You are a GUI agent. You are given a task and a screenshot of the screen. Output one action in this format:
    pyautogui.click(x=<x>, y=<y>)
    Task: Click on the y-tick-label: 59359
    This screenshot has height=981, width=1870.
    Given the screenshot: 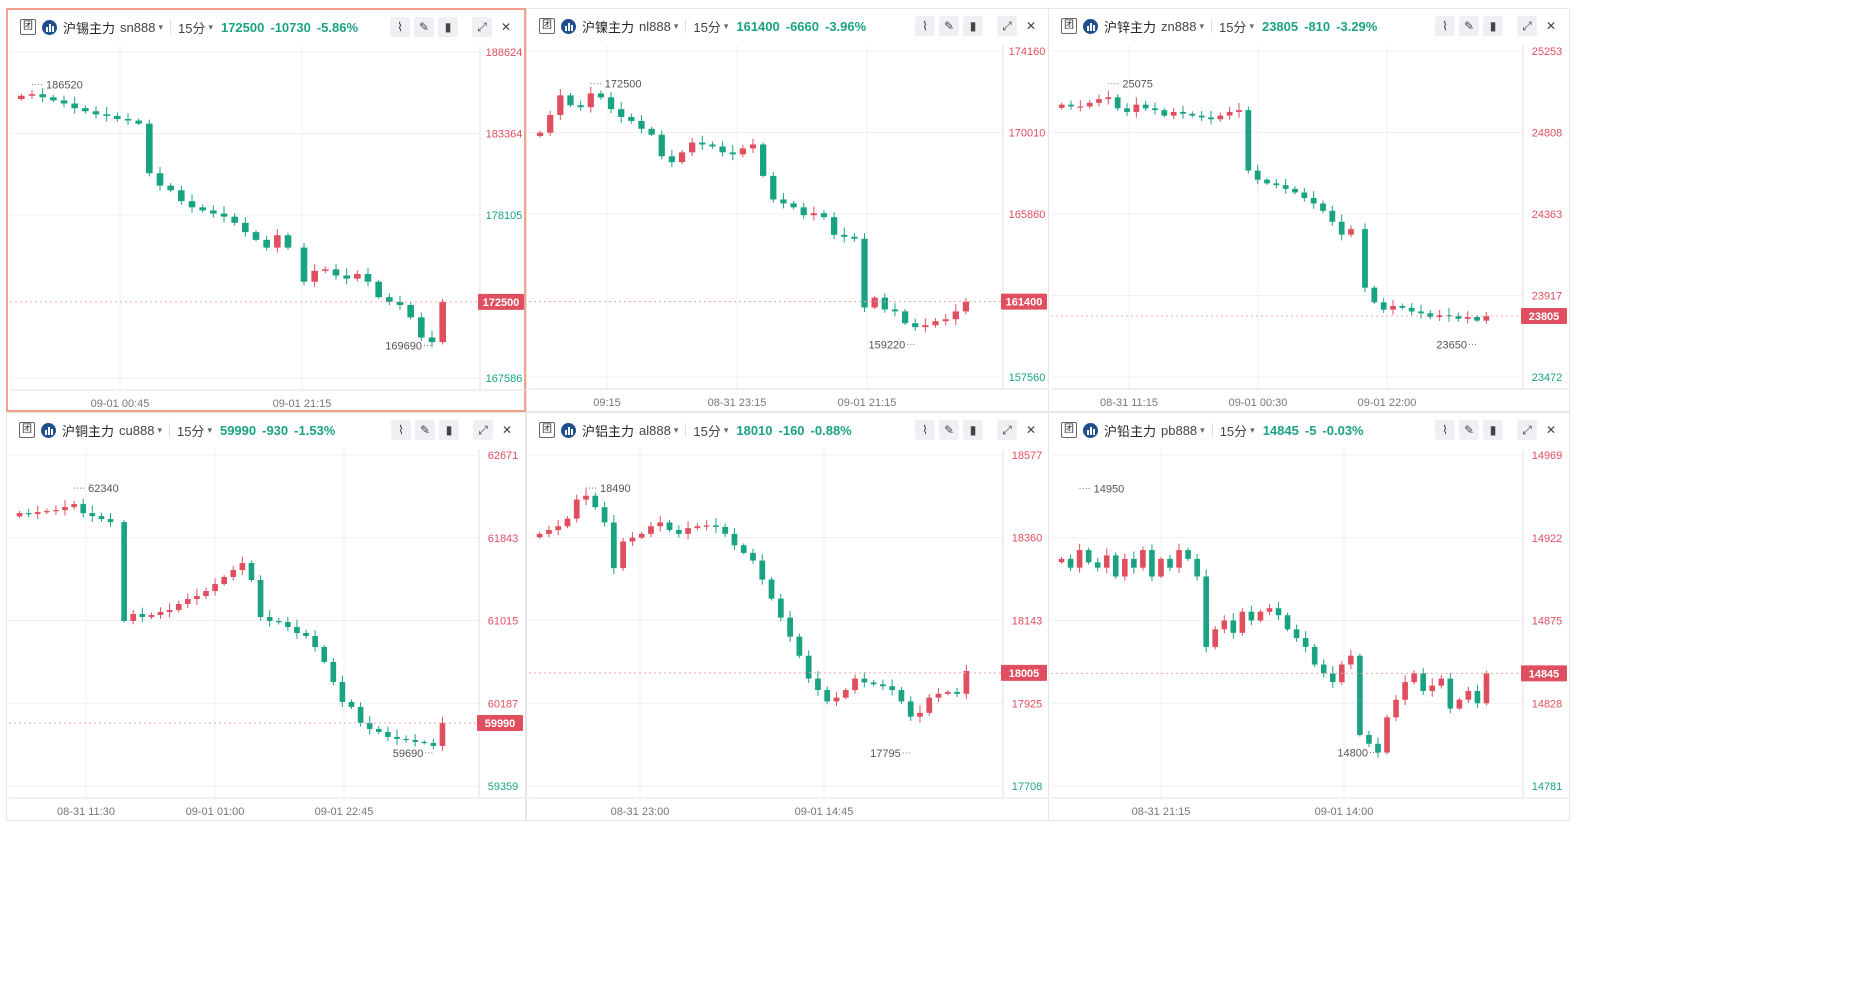 What is the action you would take?
    pyautogui.click(x=503, y=787)
    